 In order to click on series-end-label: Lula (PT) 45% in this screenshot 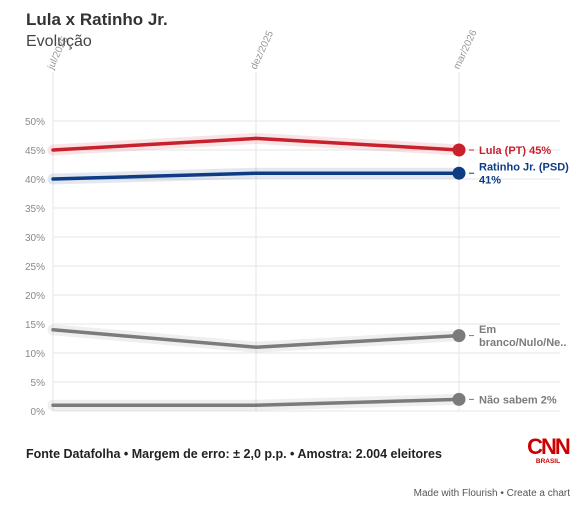, I will do `click(515, 151)`.